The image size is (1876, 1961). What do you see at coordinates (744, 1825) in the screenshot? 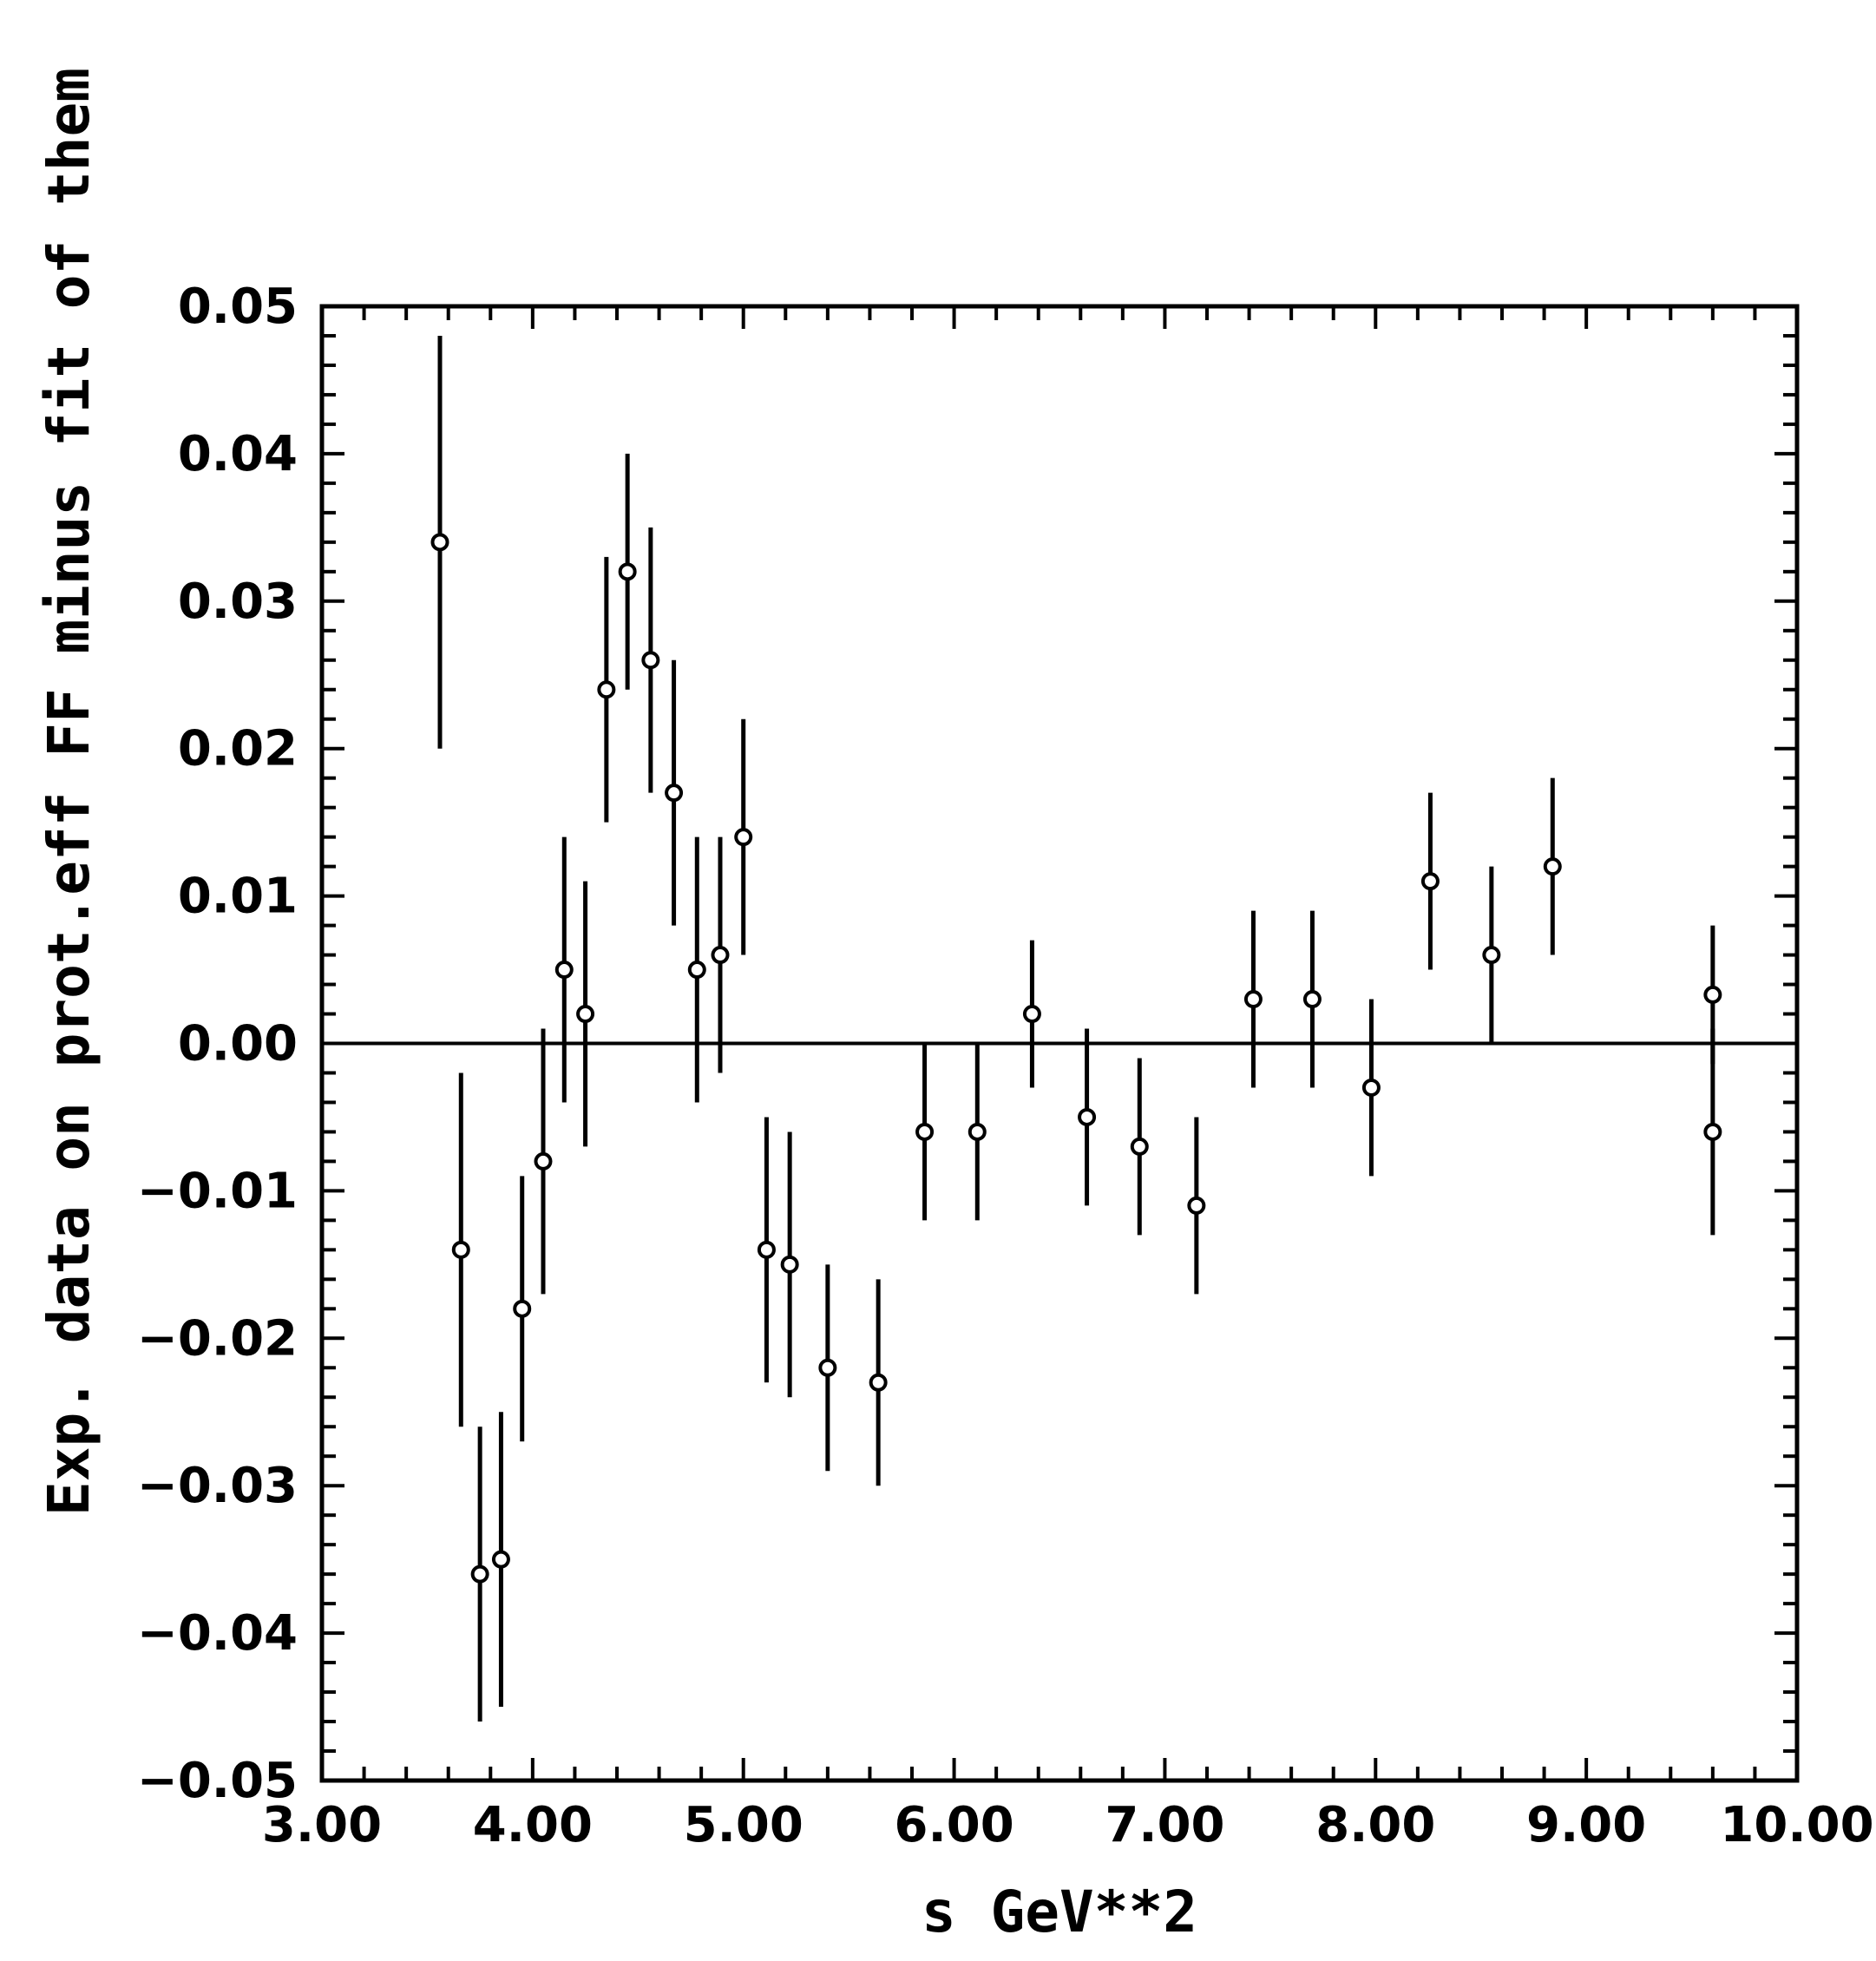
I see `x-tick-label: 5.00` at bounding box center [744, 1825].